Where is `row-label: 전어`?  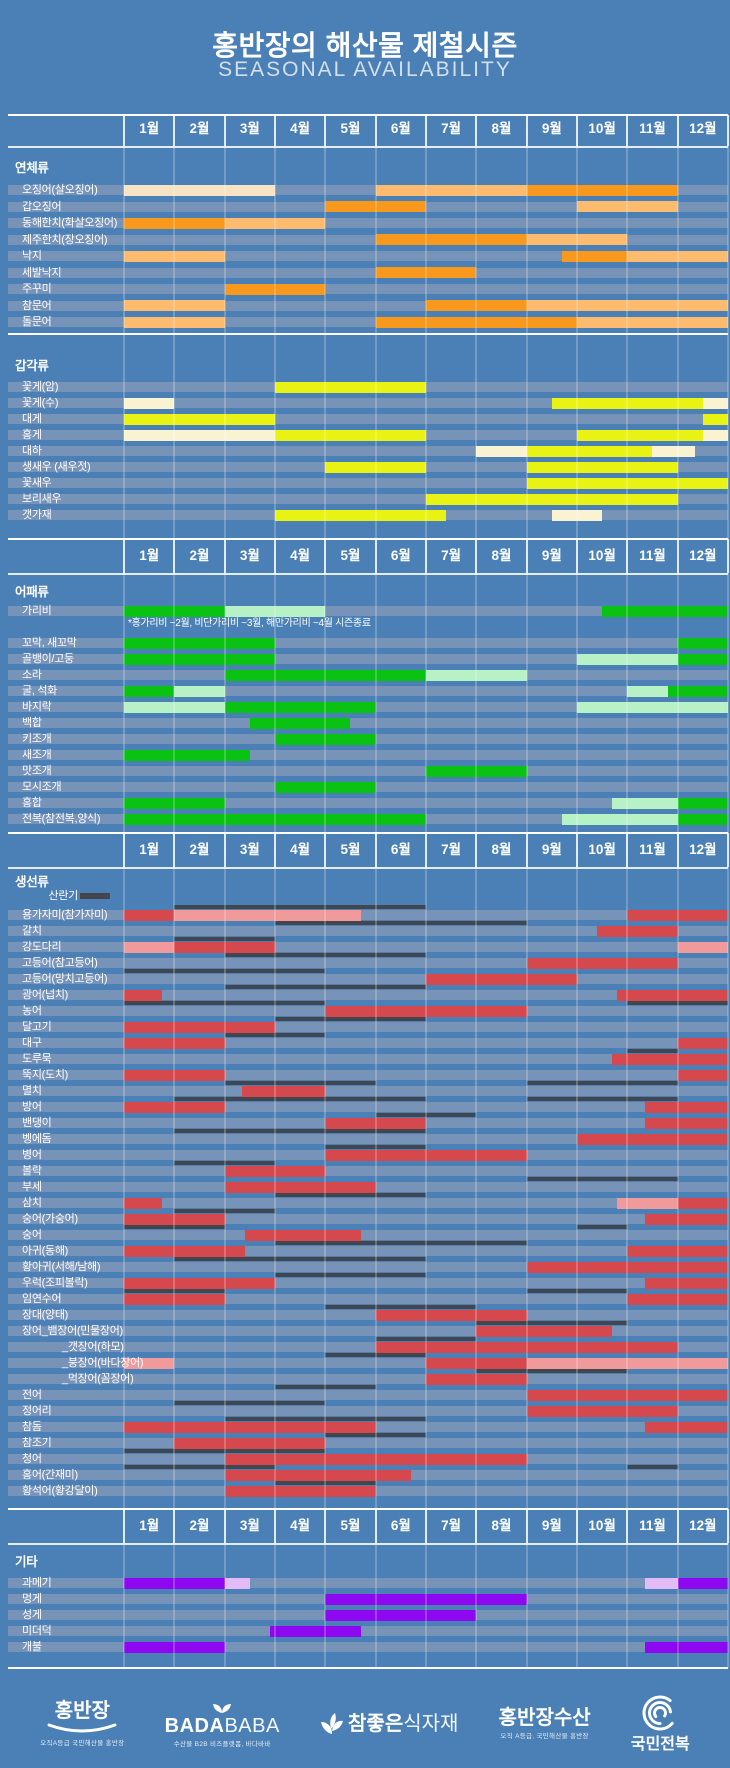
row-label: 전어 is located at coordinates (32, 1395).